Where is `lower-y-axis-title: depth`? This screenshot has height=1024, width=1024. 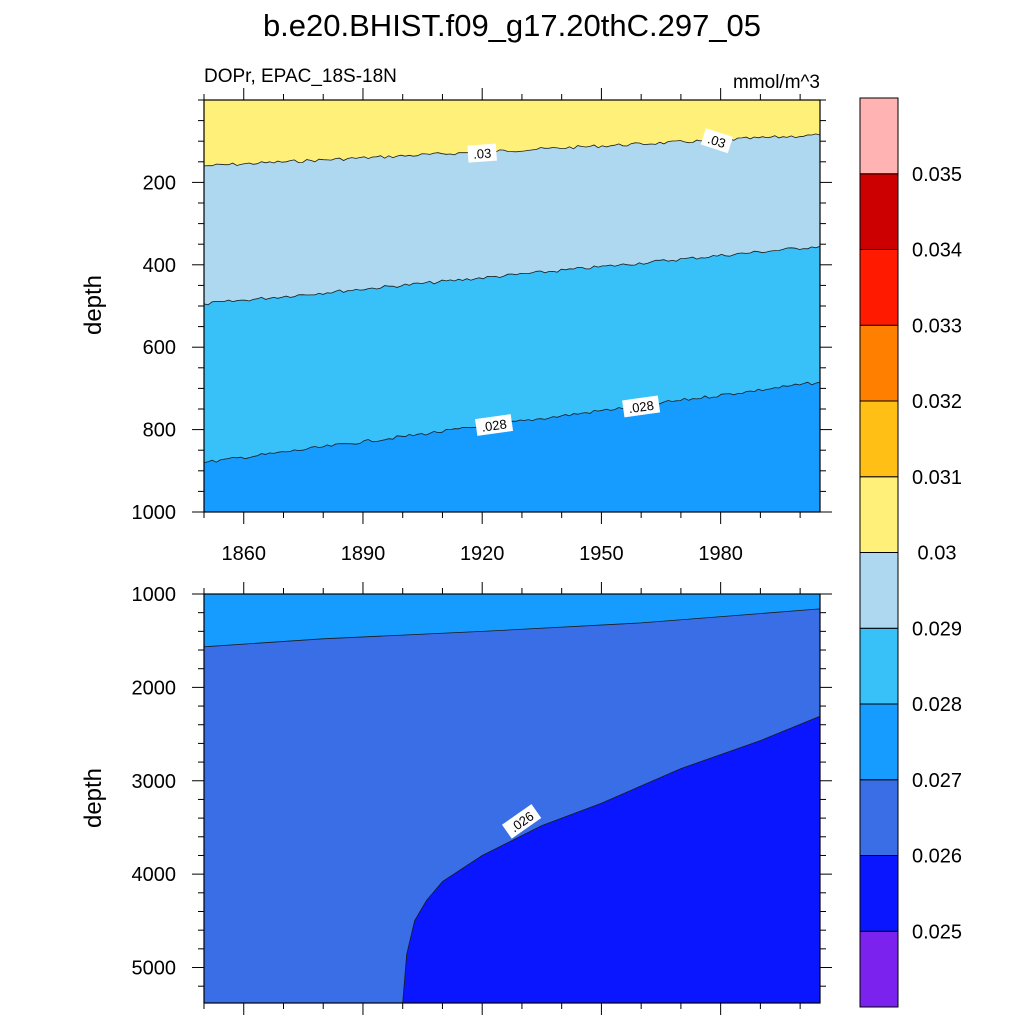 lower-y-axis-title: depth is located at coordinates (93, 798).